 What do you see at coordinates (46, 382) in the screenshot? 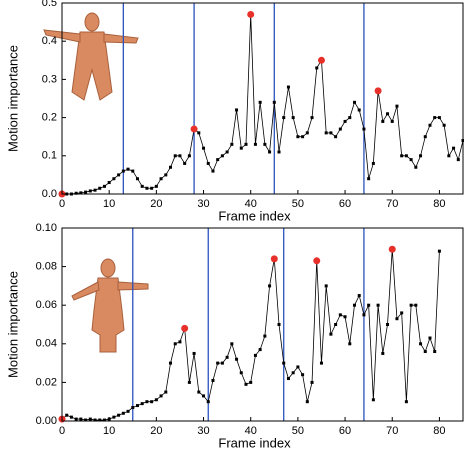
I see `y-tick-label: 0.02` at bounding box center [46, 382].